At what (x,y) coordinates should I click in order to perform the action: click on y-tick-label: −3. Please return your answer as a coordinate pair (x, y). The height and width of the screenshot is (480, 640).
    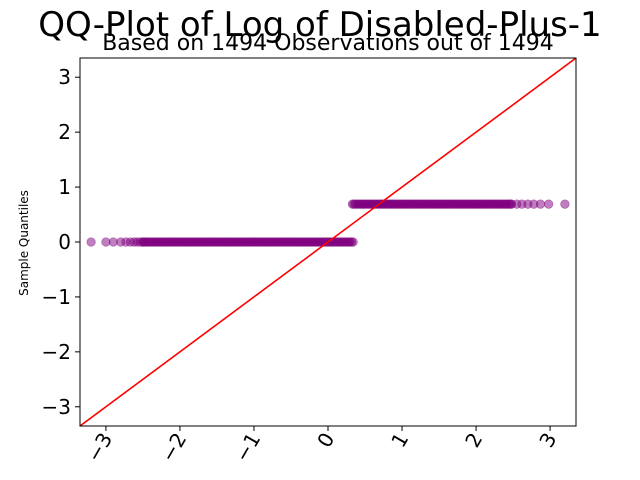
    Looking at the image, I should click on (56, 407).